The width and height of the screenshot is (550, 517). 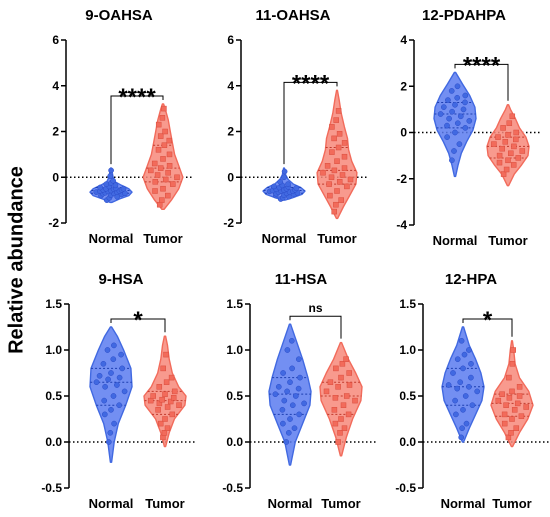 I want to click on significance-label: *, so click(x=138, y=320).